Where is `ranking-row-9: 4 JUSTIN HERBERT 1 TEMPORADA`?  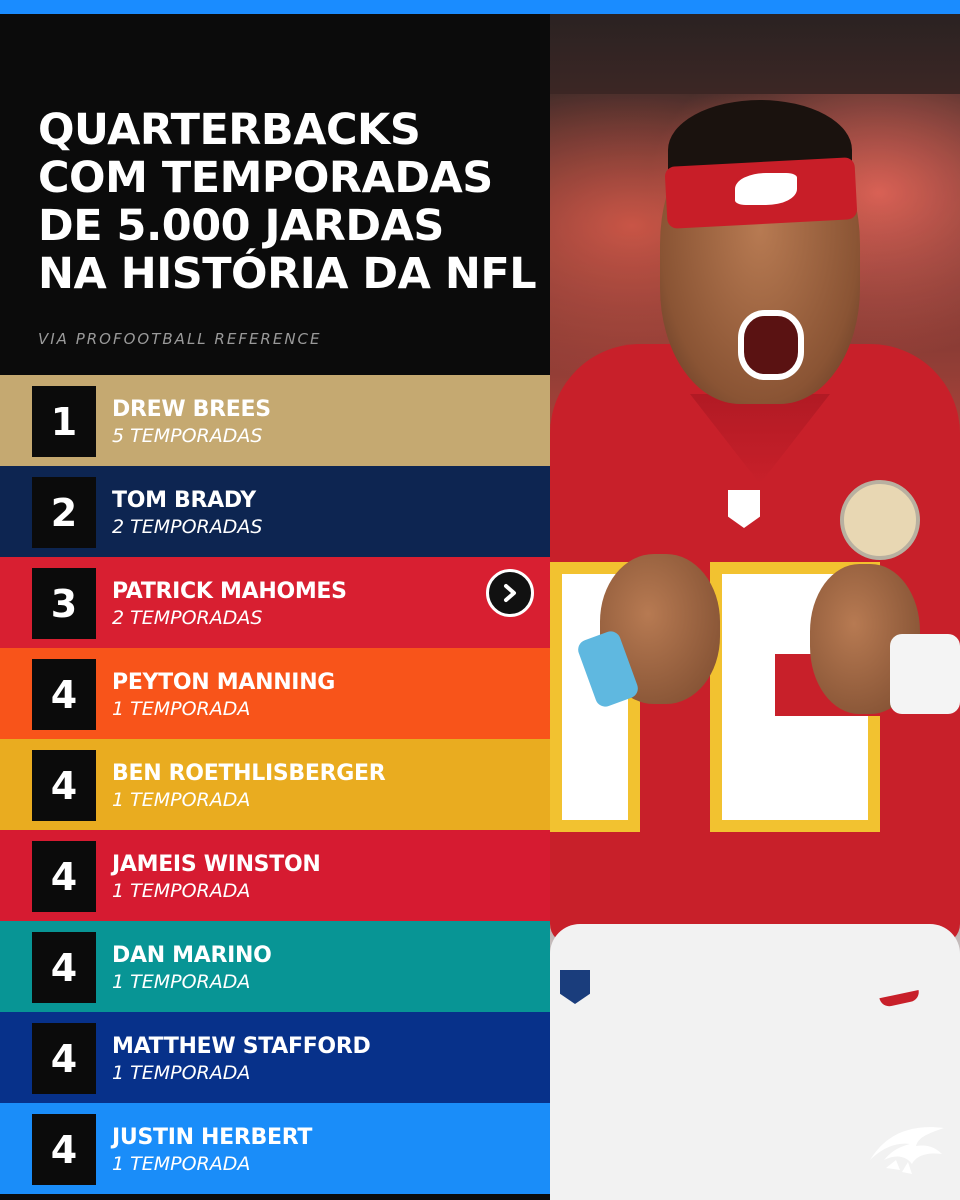 ranking-row-9: 4 JUSTIN HERBERT 1 TEMPORADA is located at coordinates (275, 1148).